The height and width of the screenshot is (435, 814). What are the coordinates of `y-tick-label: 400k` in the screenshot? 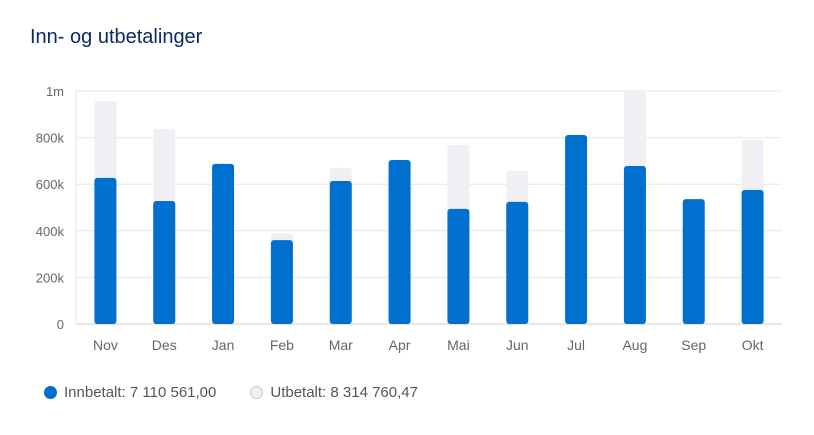 It's located at (50, 231).